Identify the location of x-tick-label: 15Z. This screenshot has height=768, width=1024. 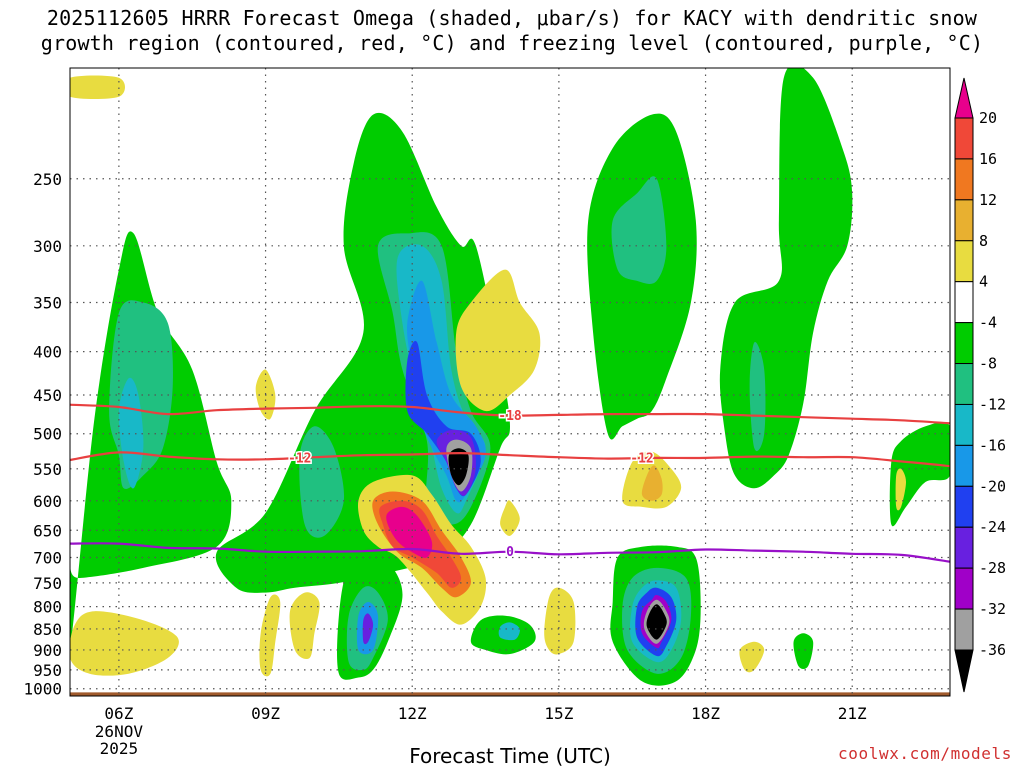
(558, 713).